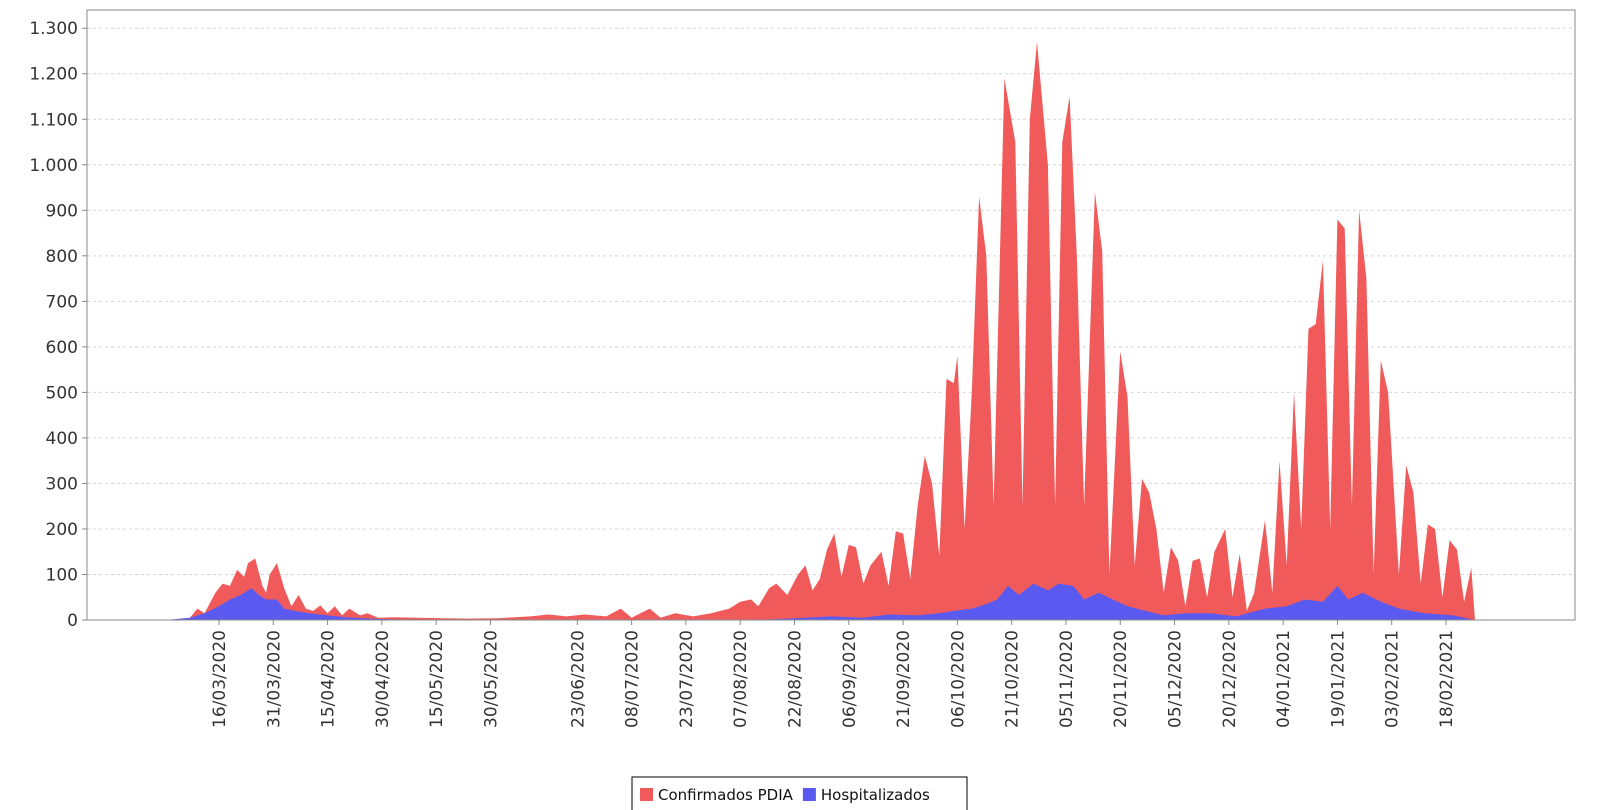 The image size is (1600, 810). I want to click on x-tick-label: 15/04/2020, so click(329, 679).